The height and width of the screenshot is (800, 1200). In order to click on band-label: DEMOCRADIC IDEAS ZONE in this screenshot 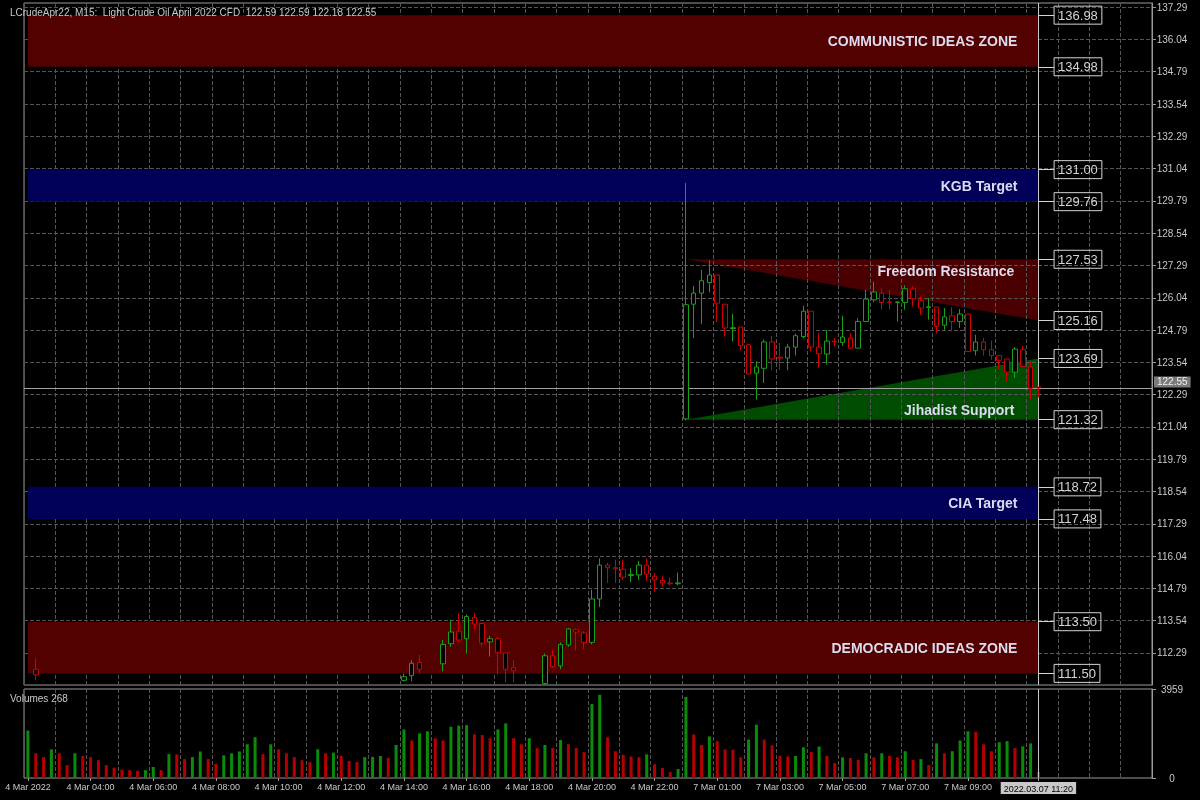, I will do `click(924, 647)`.